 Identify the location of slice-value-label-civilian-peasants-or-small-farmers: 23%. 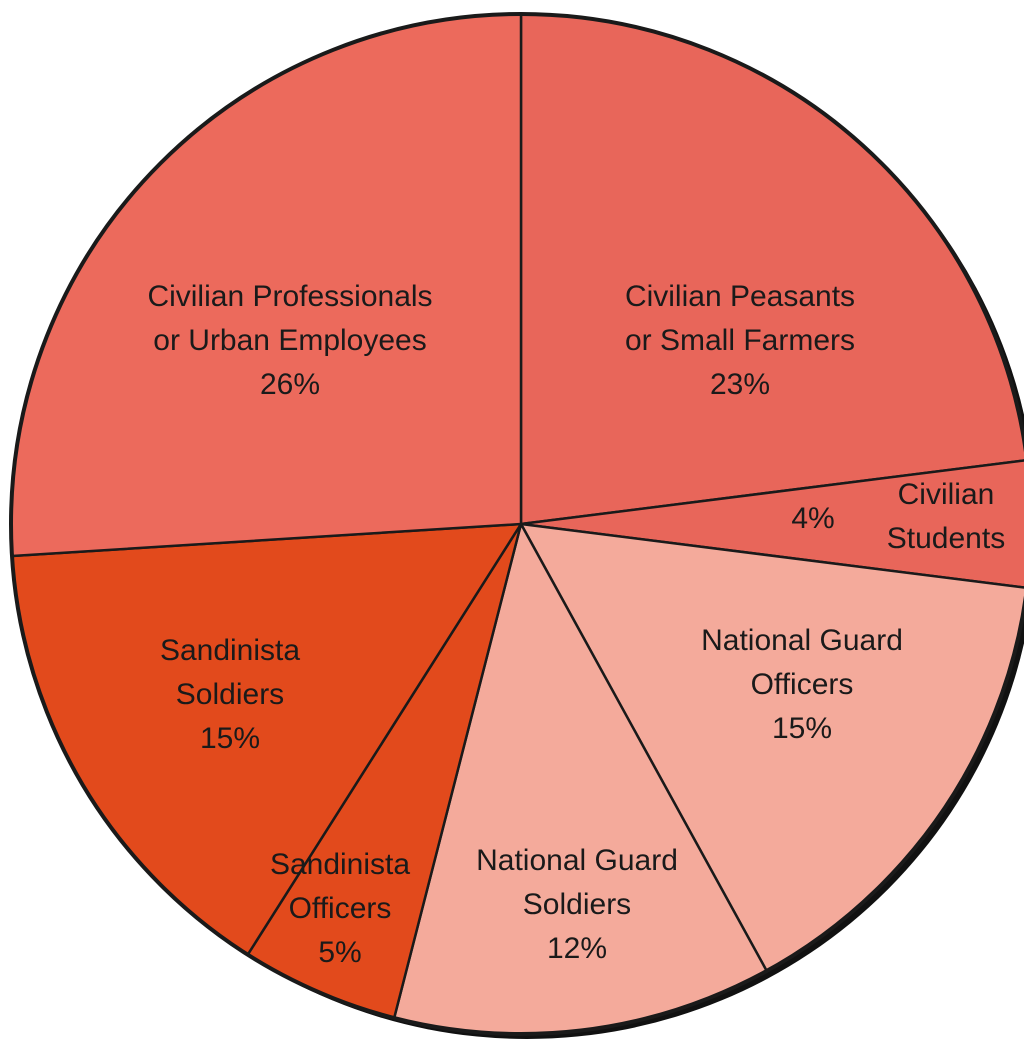
(740, 384).